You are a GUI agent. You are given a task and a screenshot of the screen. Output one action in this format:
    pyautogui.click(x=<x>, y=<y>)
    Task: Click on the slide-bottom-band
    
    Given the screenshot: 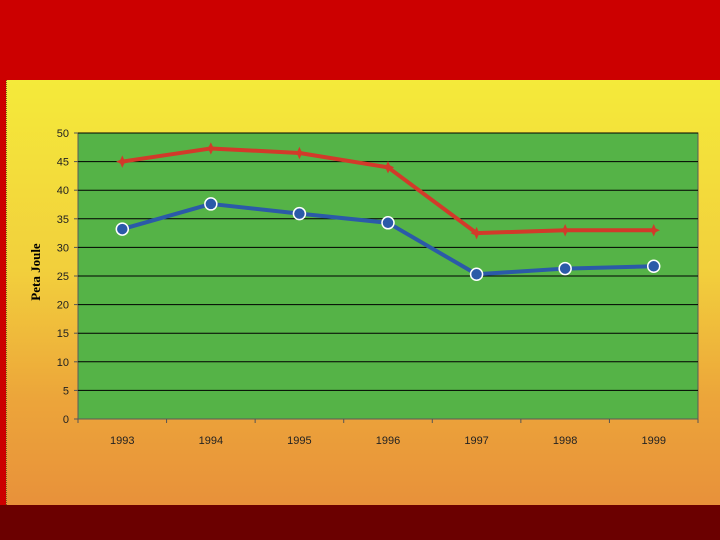 What is the action you would take?
    pyautogui.click(x=360, y=522)
    